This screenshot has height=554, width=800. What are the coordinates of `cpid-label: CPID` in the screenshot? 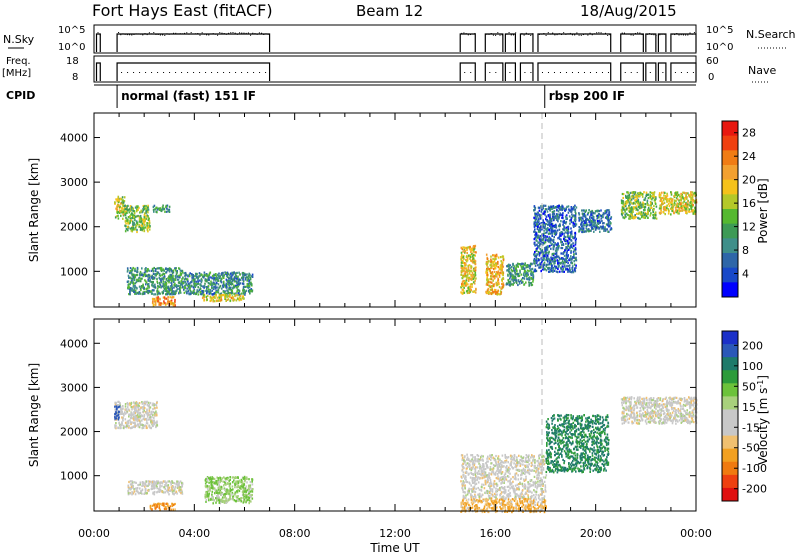 It's located at (20, 95).